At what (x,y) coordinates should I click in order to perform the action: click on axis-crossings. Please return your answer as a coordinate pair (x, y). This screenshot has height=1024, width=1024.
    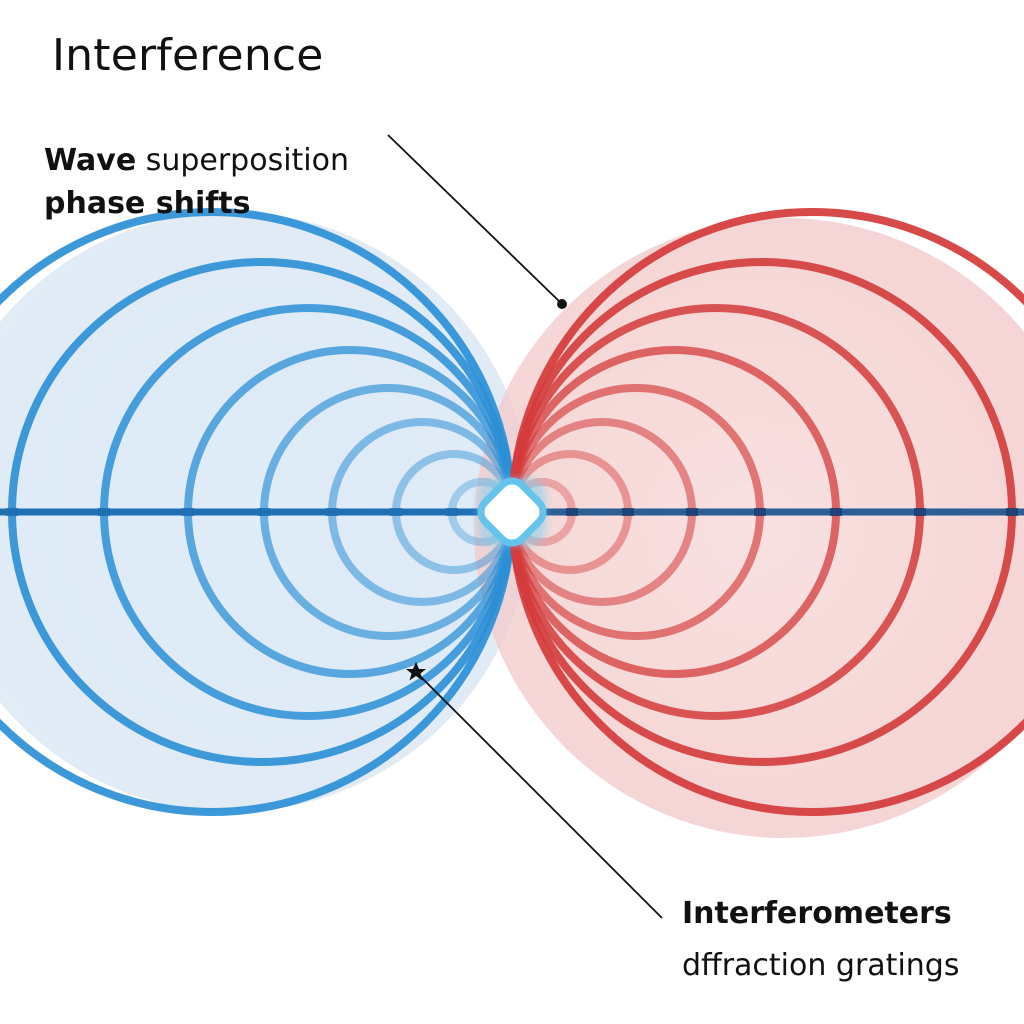
    Looking at the image, I should click on (512, 512).